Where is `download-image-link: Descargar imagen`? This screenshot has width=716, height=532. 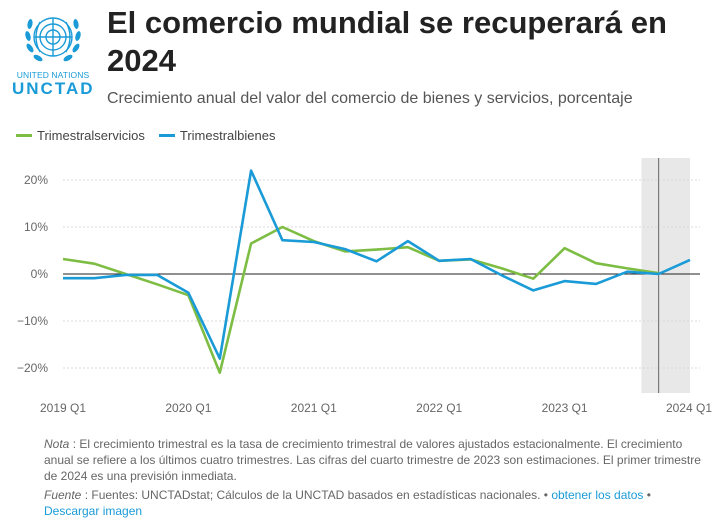 download-image-link: Descargar imagen is located at coordinates (93, 511).